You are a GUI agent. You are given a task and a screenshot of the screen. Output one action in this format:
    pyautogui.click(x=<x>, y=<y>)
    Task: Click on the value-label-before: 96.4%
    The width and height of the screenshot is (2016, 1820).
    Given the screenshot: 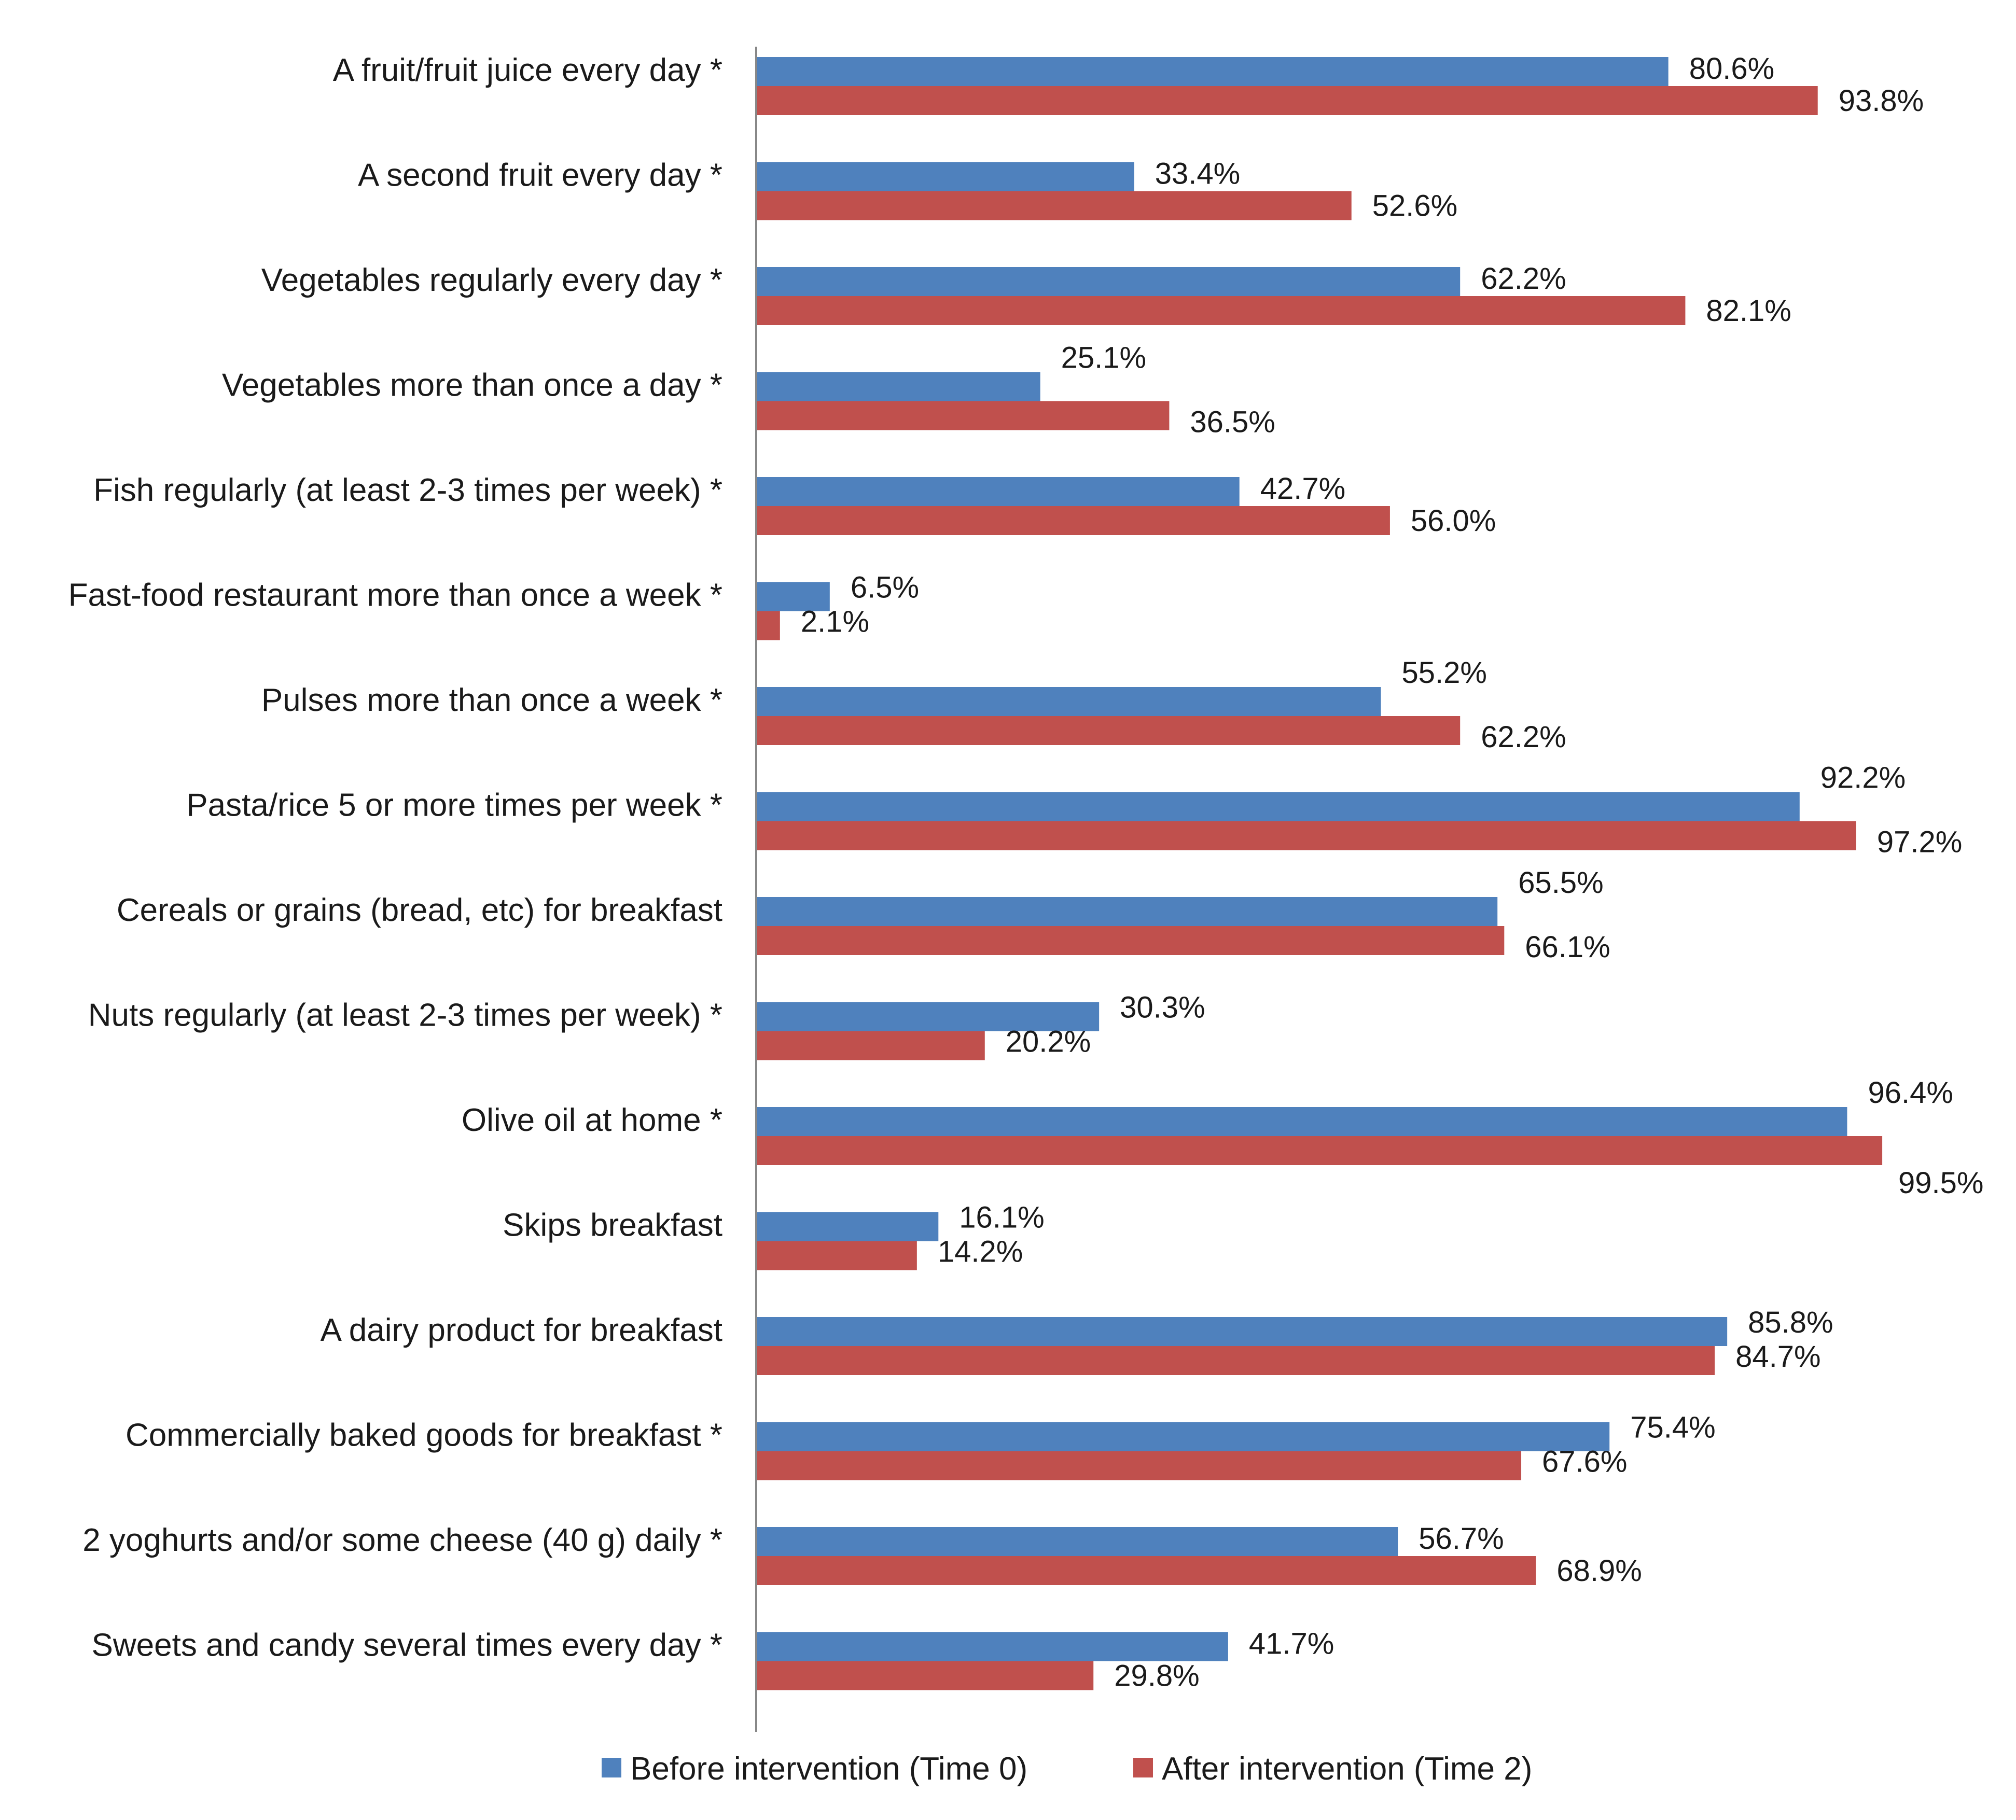 What is the action you would take?
    pyautogui.click(x=1910, y=1093)
    